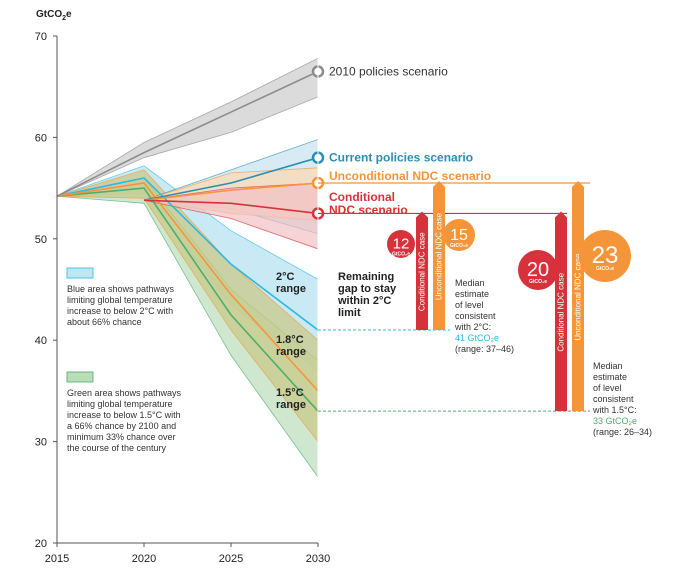  Describe the element at coordinates (120, 300) in the screenshot. I see `legend-blue-text: limiting global temperature` at that location.